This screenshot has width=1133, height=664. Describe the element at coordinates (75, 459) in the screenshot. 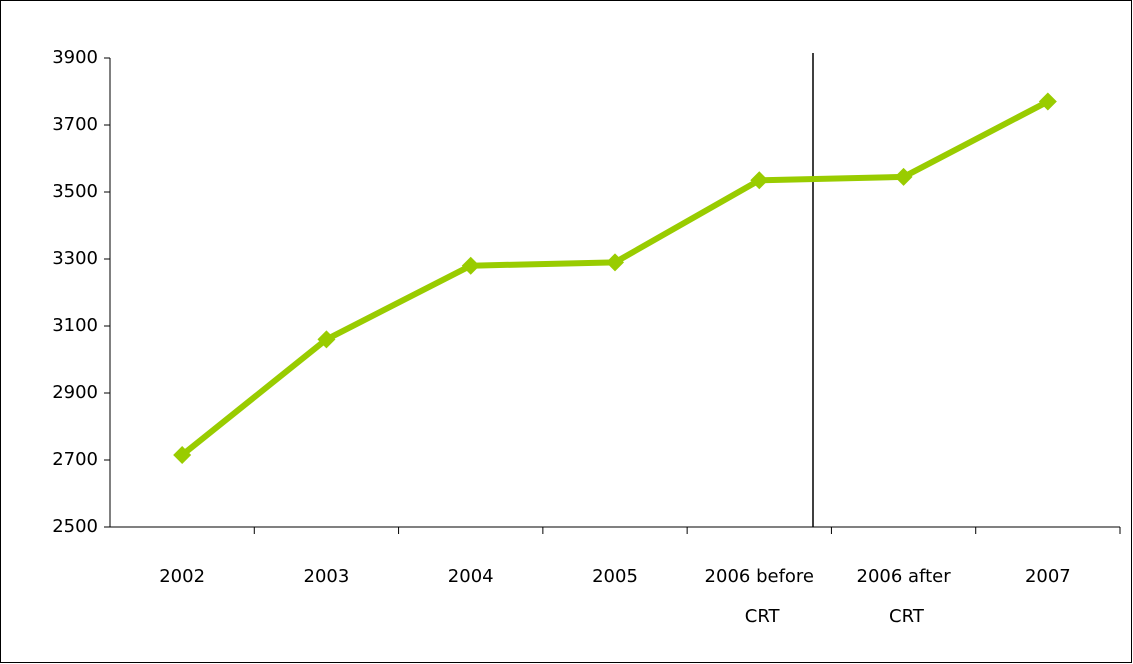

I see `y-tick-label: 2700` at that location.